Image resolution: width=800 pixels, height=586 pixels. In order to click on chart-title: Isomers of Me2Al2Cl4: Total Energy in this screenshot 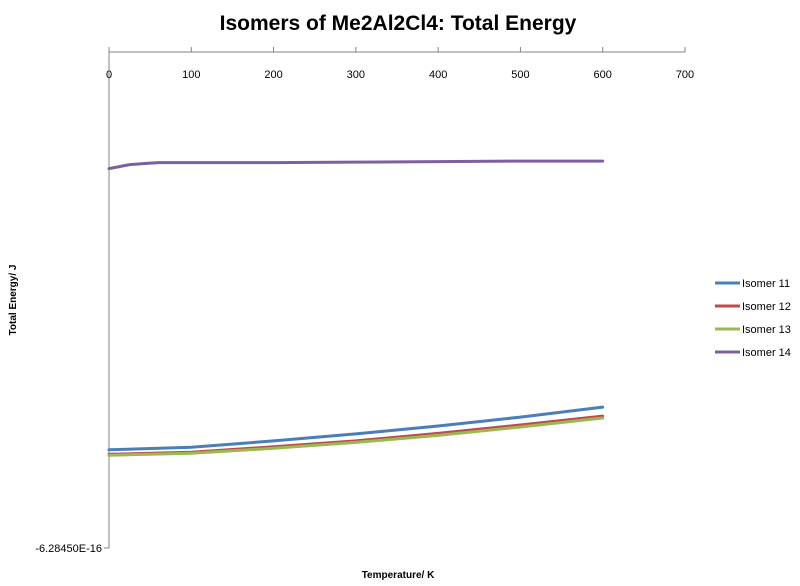, I will do `click(398, 23)`.